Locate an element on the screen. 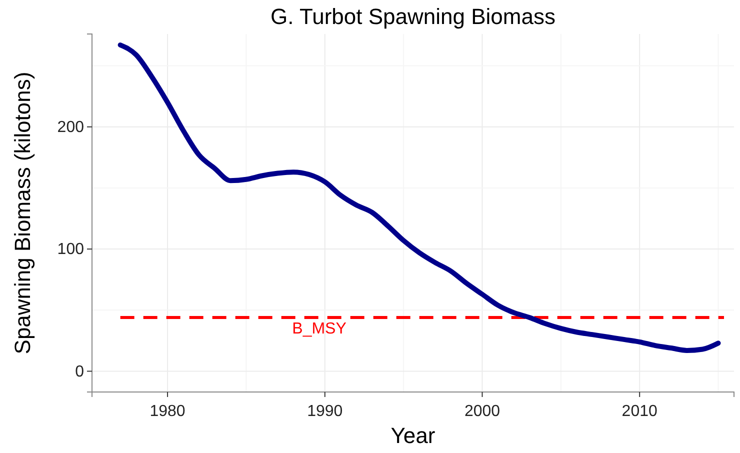  y-tick-label: 0 is located at coordinates (79, 371).